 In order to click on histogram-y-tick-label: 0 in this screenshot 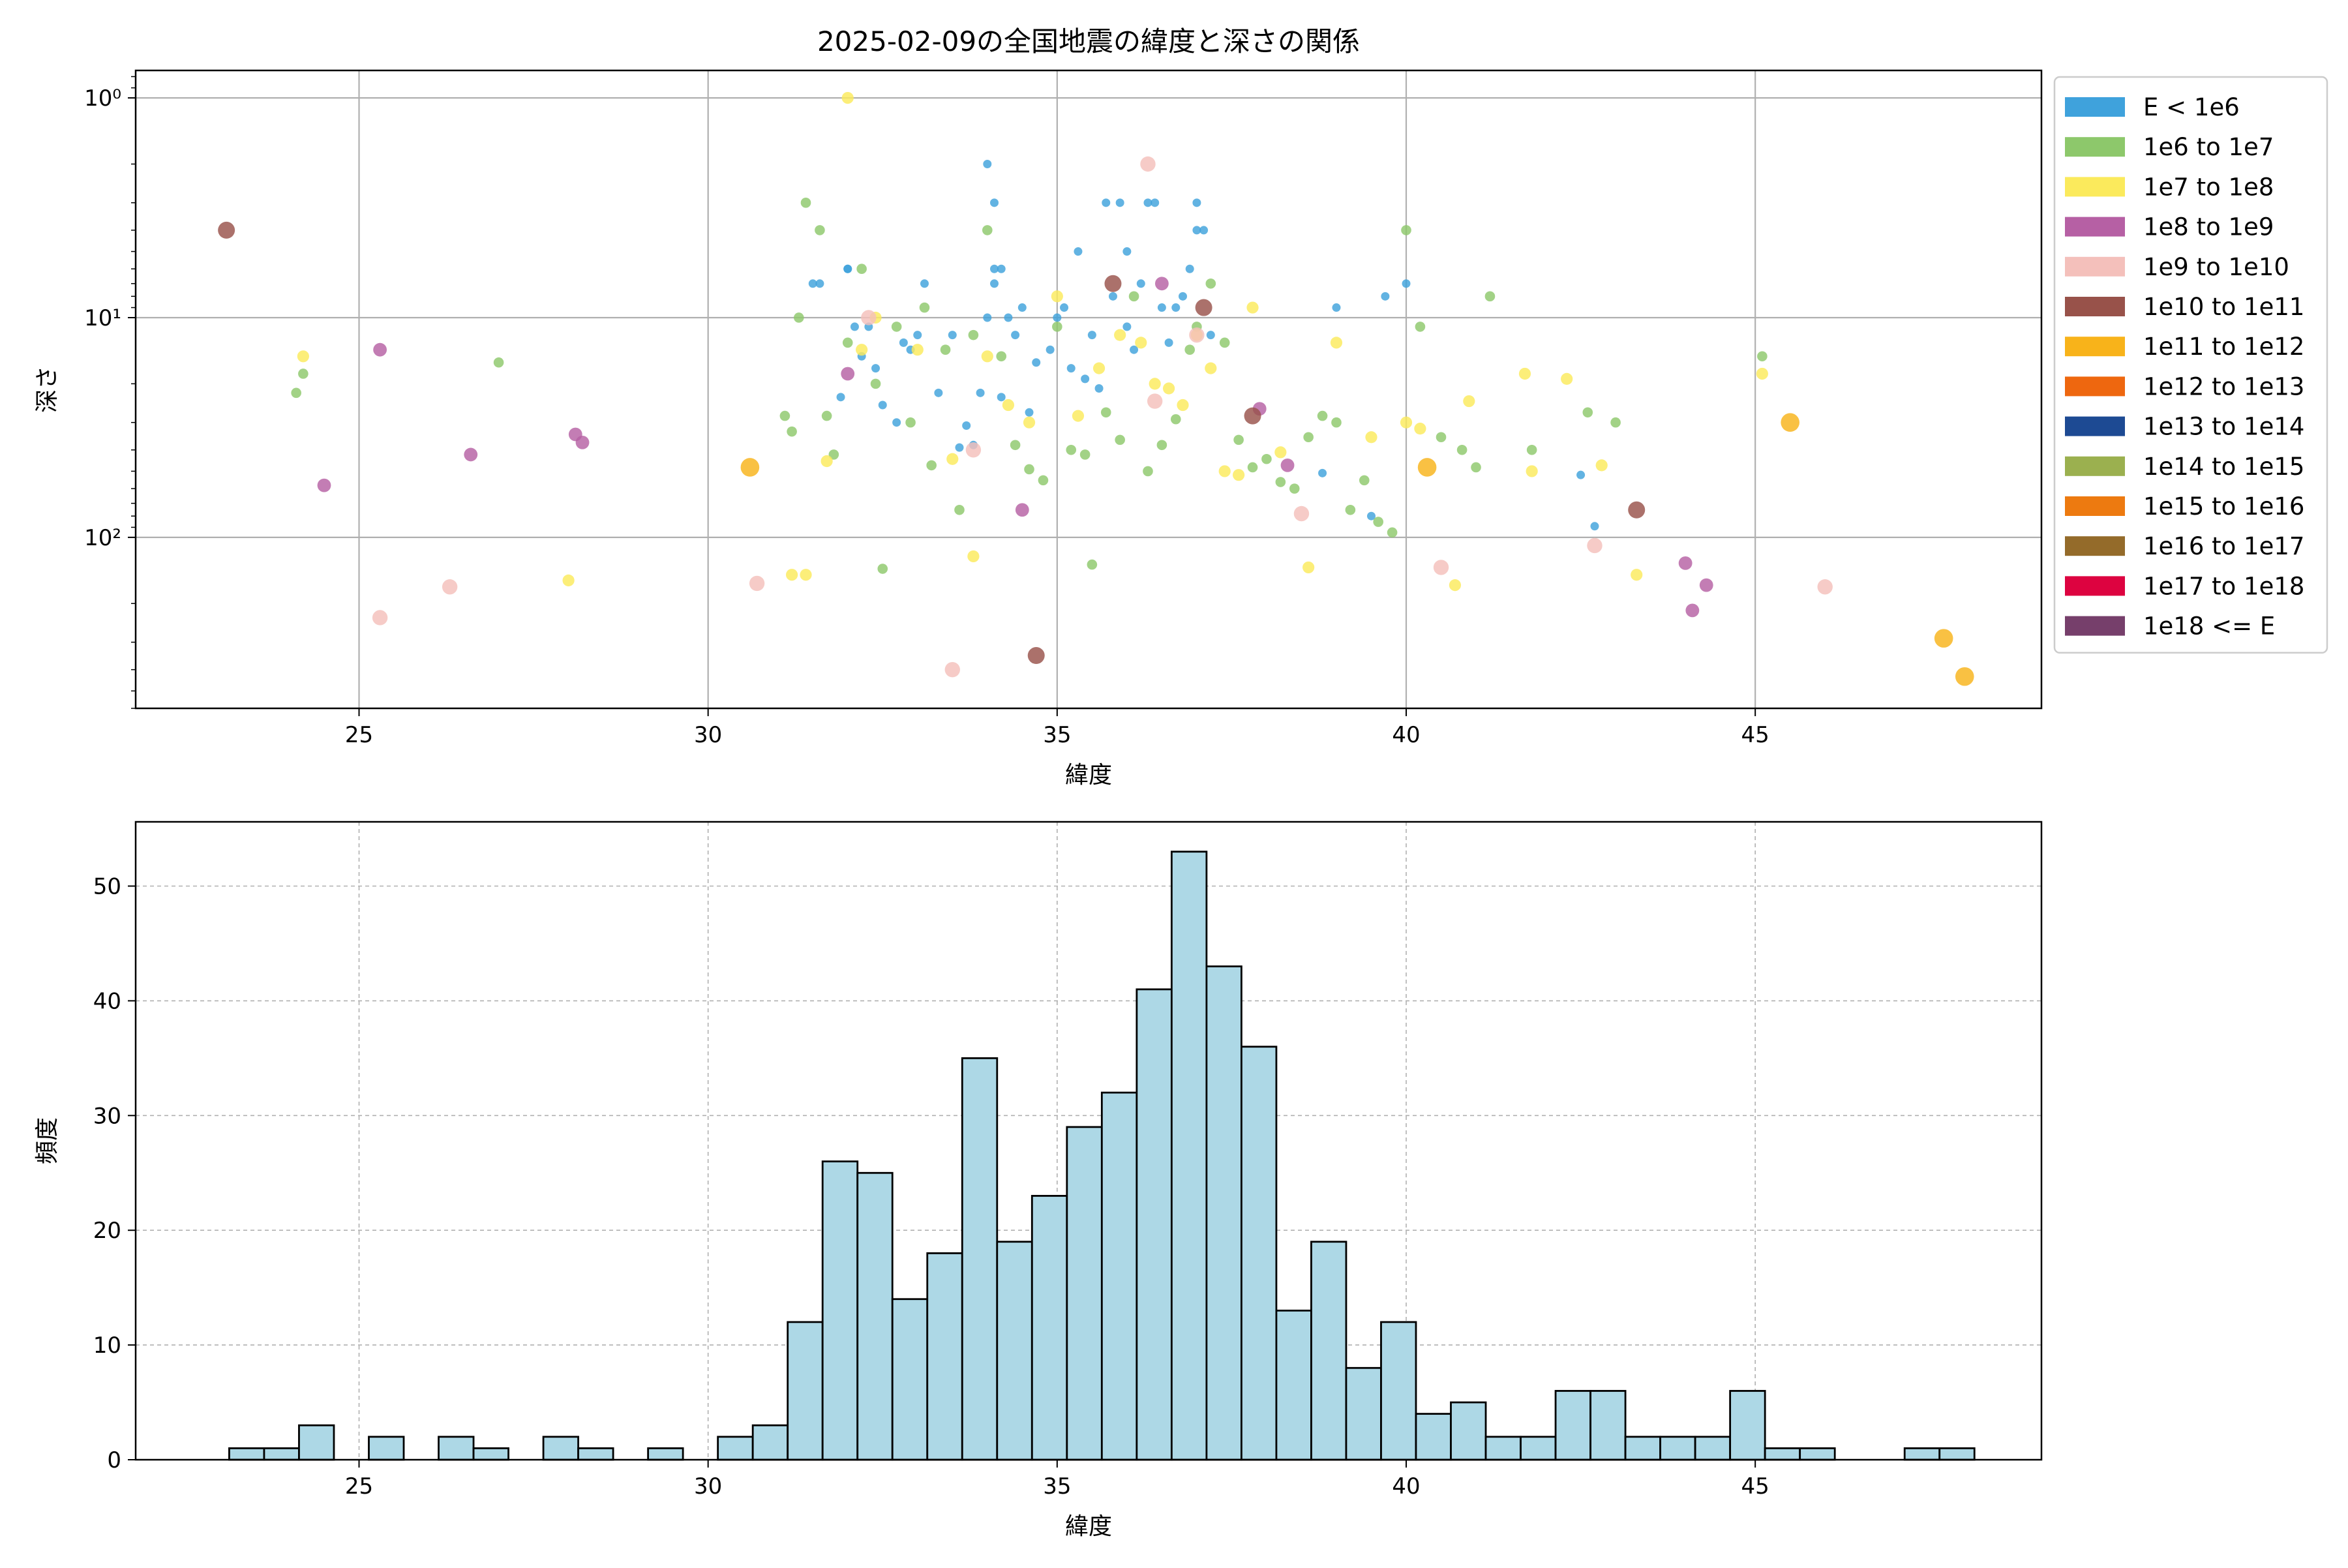, I will do `click(114, 1460)`.